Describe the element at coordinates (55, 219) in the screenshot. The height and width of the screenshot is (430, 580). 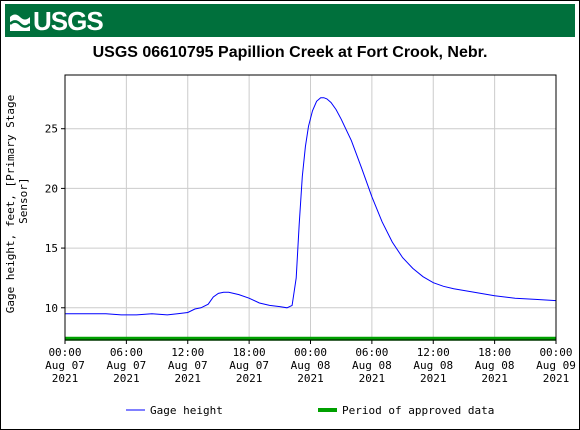
I see `y-axis-ticks: 10 15 20 25` at that location.